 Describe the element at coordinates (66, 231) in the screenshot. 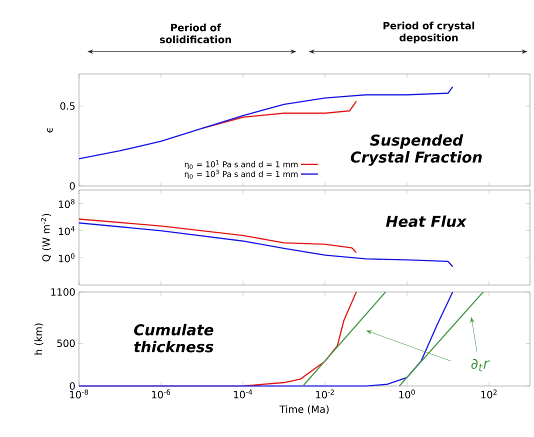

I see `y-tick-label: 10$^{4}$` at that location.